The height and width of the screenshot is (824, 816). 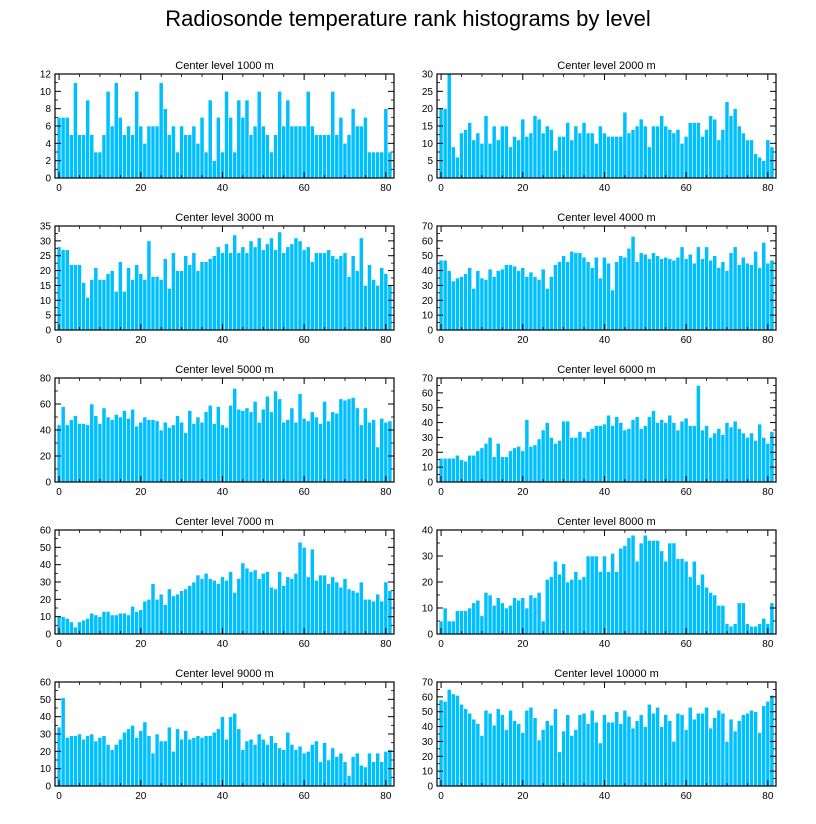 I want to click on y-tick-label: 60, so click(x=428, y=241).